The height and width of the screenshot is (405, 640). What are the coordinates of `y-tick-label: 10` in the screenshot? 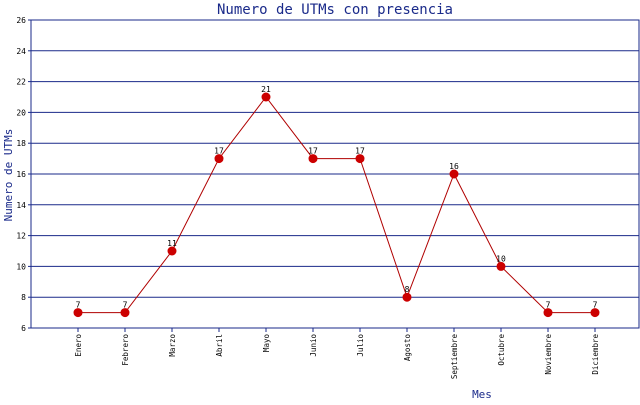 It's located at (21, 266).